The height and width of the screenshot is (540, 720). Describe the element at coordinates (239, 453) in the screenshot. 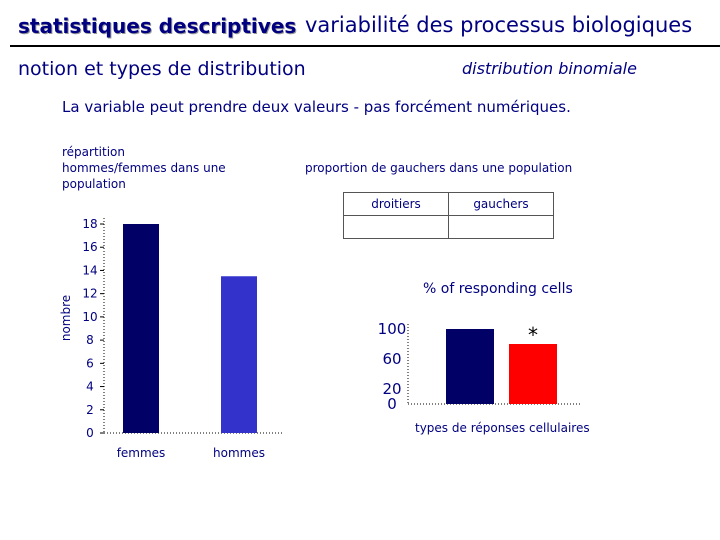

I see `x-tick-label: hommes` at that location.